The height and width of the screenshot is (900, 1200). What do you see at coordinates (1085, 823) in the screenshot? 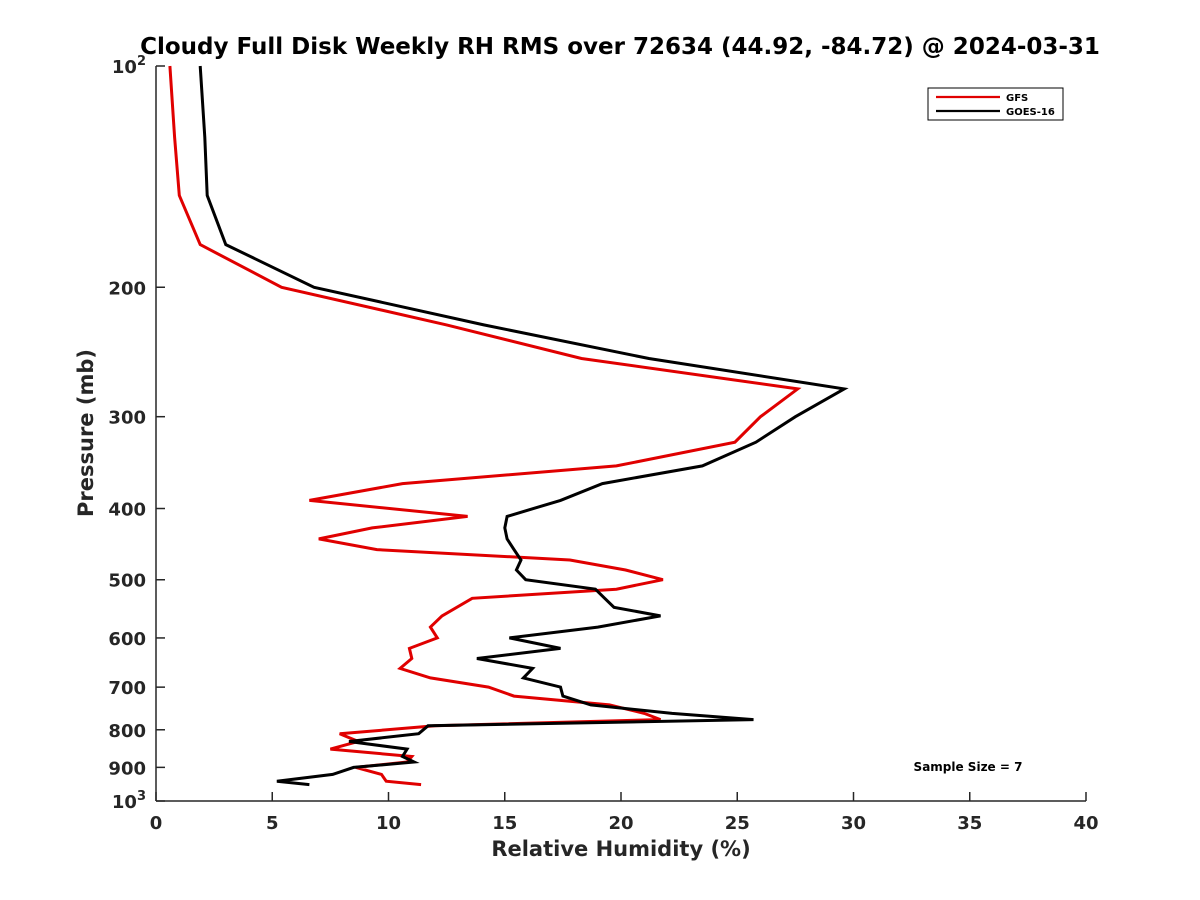
I see `x-tick-label: 40` at bounding box center [1085, 823].